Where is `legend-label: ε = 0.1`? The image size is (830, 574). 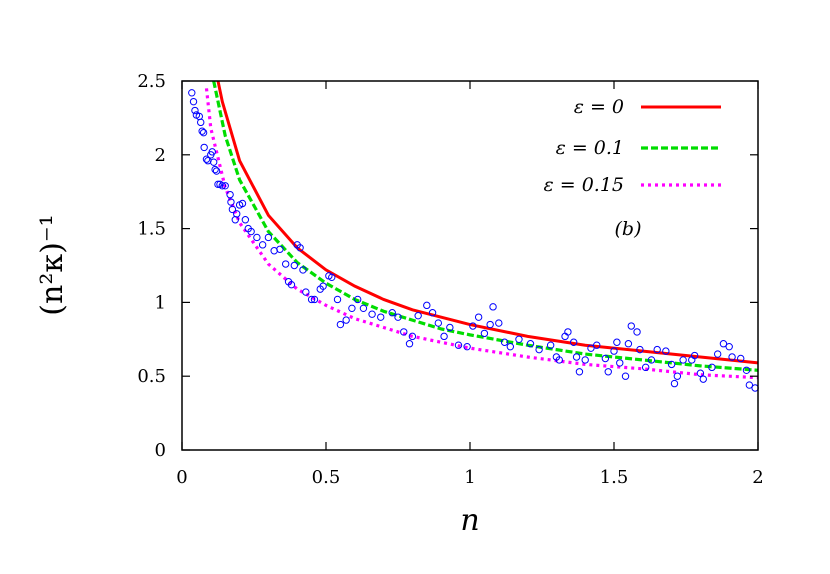
legend-label: ε = 0.1 is located at coordinates (590, 148).